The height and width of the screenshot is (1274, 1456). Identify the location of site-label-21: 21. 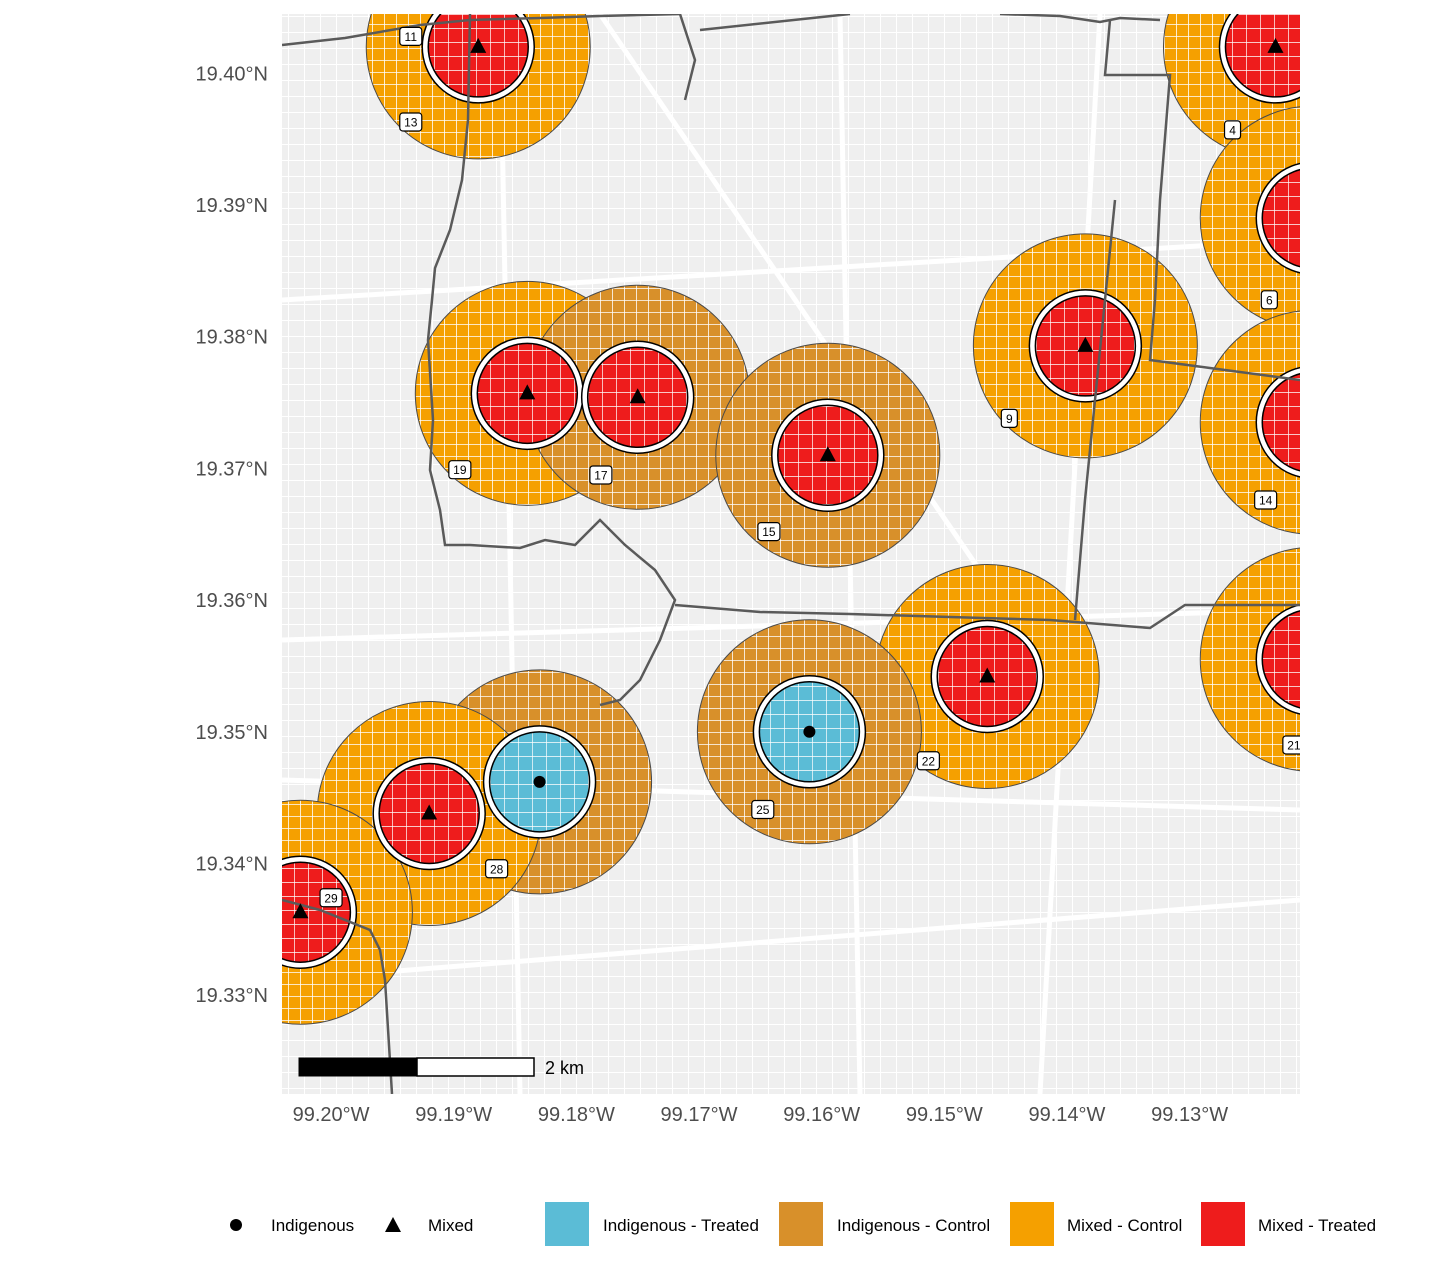
(1291, 745).